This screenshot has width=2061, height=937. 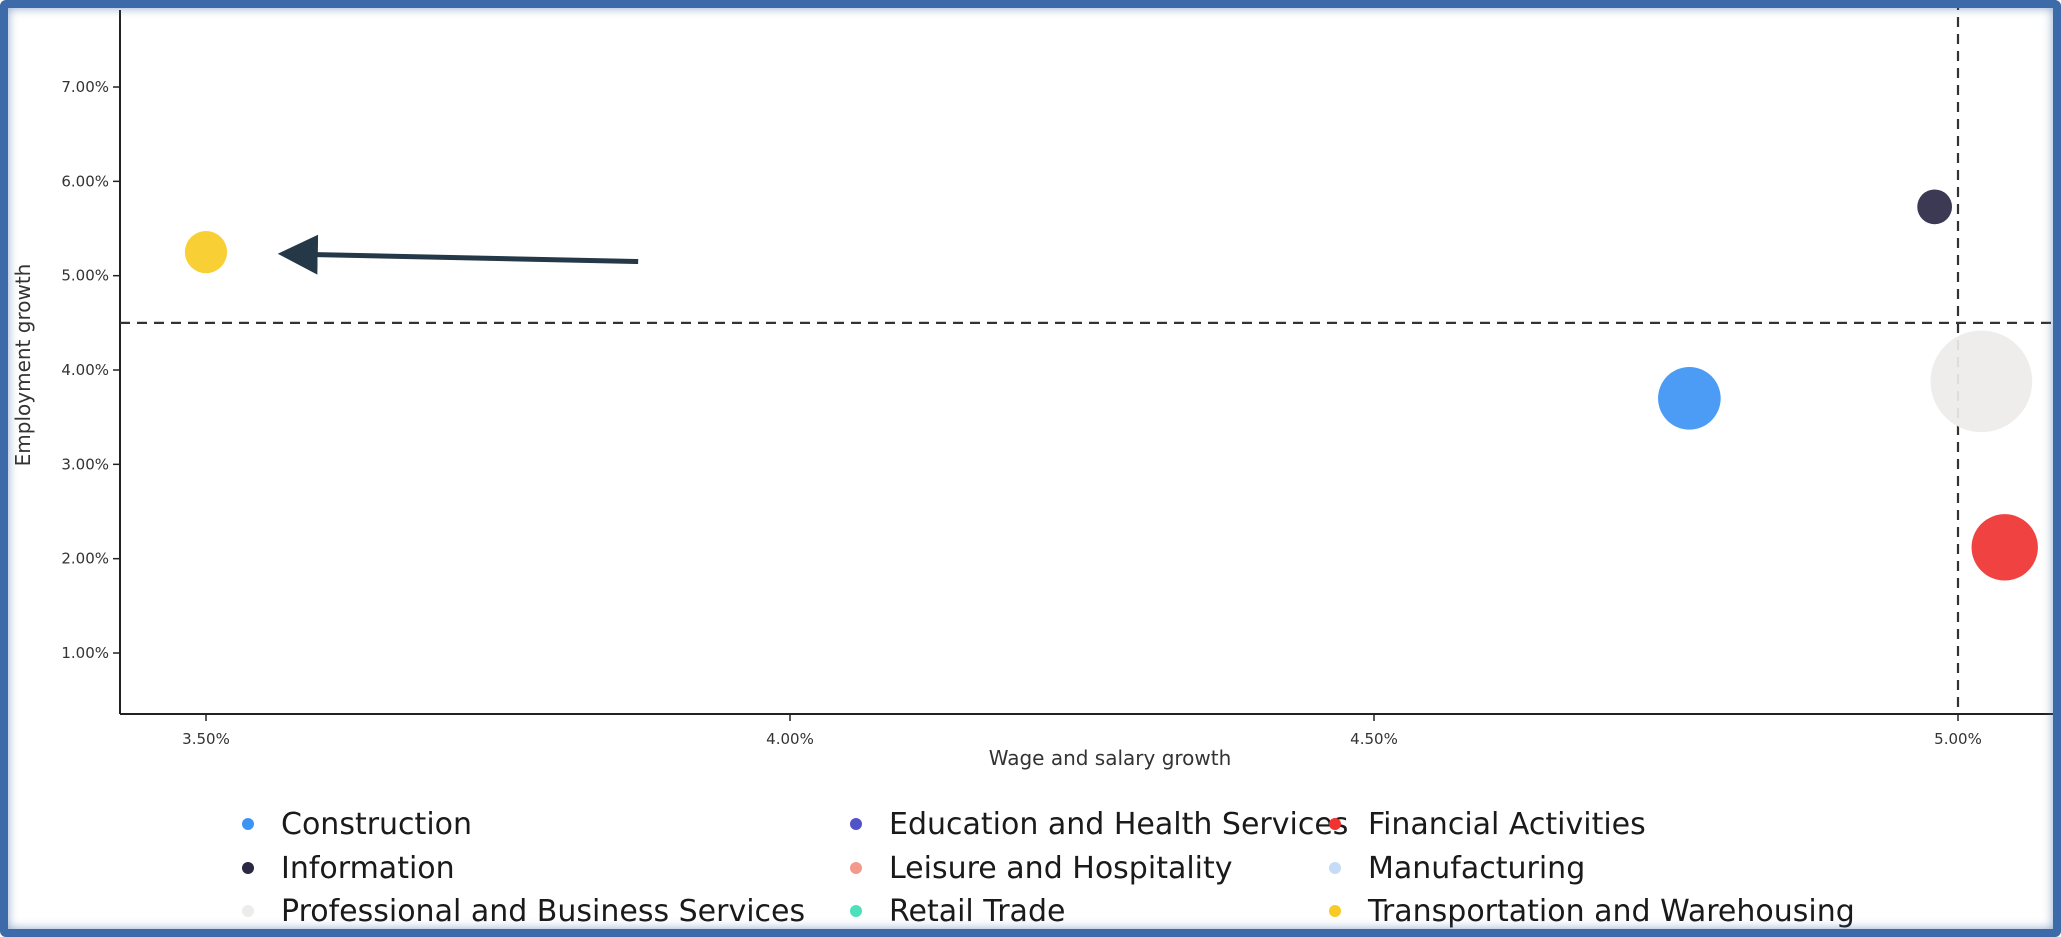 I want to click on legend-label: Financial Activities, so click(x=1507, y=824).